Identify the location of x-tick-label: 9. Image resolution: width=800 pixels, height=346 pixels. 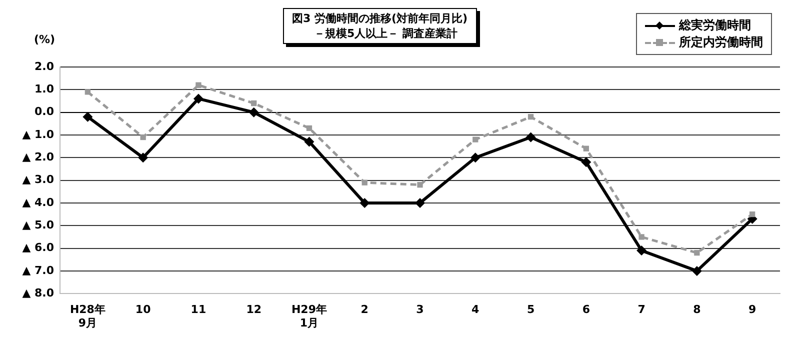
(752, 309).